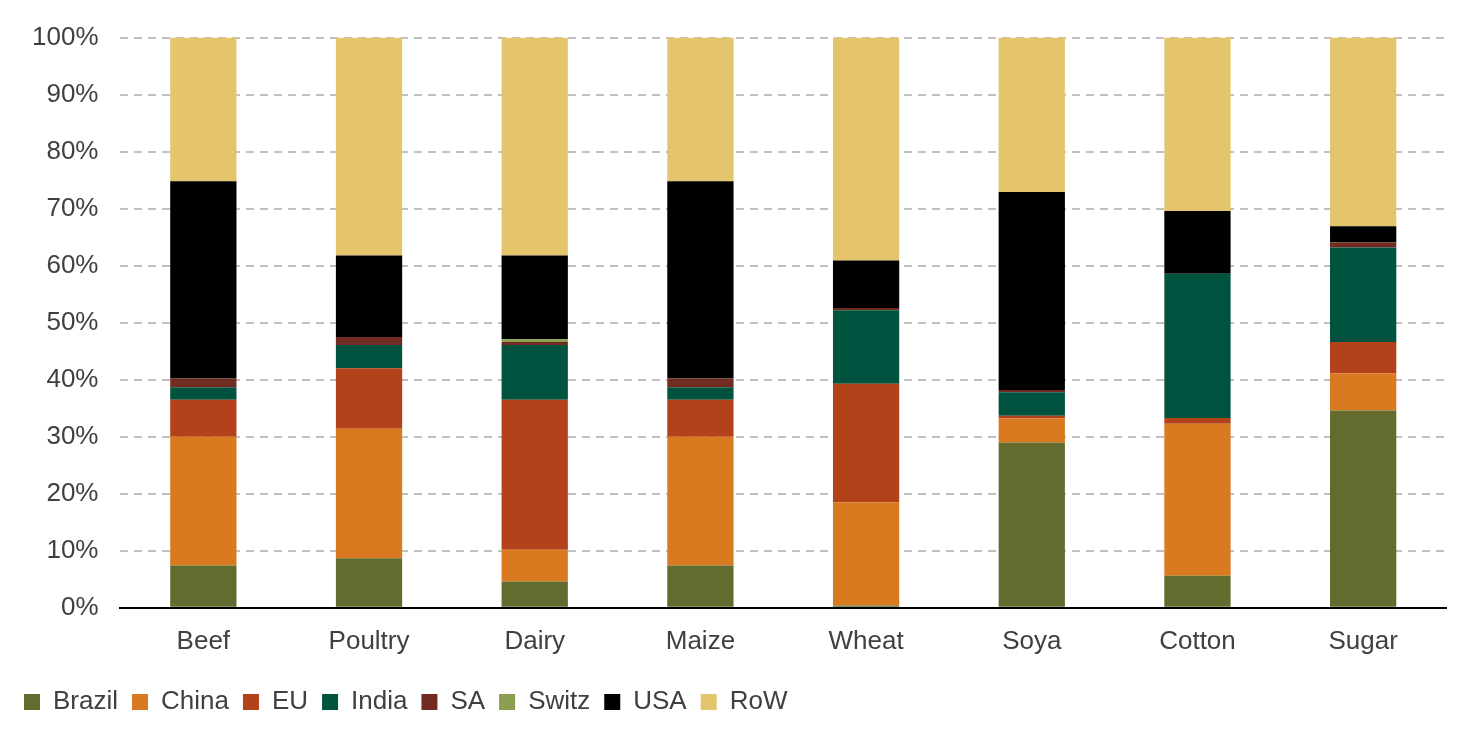 The height and width of the screenshot is (731, 1466). I want to click on legend-label: USA, so click(660, 700).